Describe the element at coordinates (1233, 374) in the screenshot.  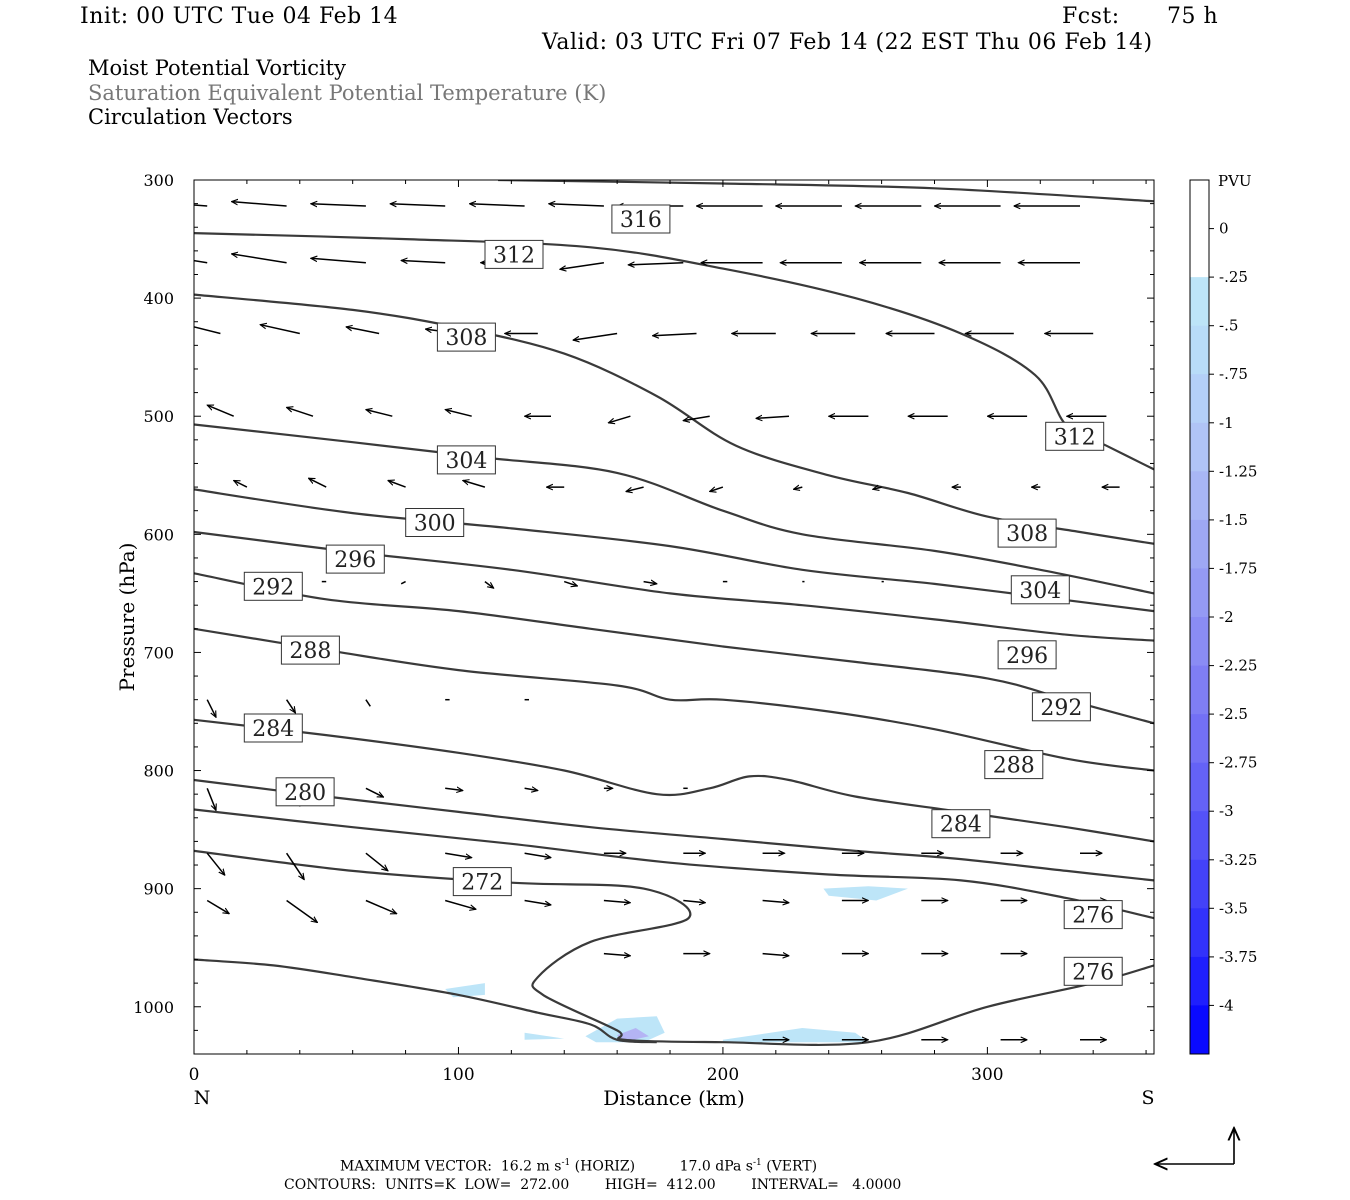
I see `colorbar-level-3: -.75` at that location.